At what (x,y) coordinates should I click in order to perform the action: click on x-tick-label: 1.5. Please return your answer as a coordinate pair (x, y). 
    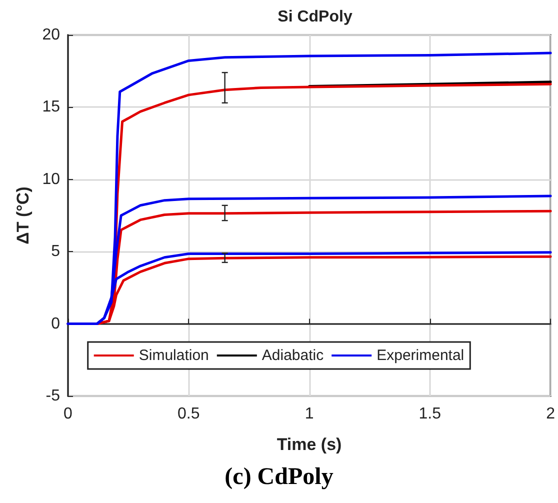
    Looking at the image, I should click on (430, 414).